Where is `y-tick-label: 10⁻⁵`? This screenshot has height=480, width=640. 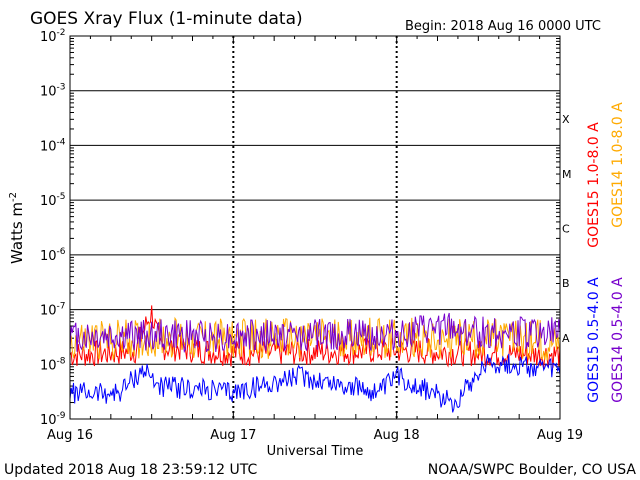
y-tick-label: 10⁻⁵ is located at coordinates (53, 200).